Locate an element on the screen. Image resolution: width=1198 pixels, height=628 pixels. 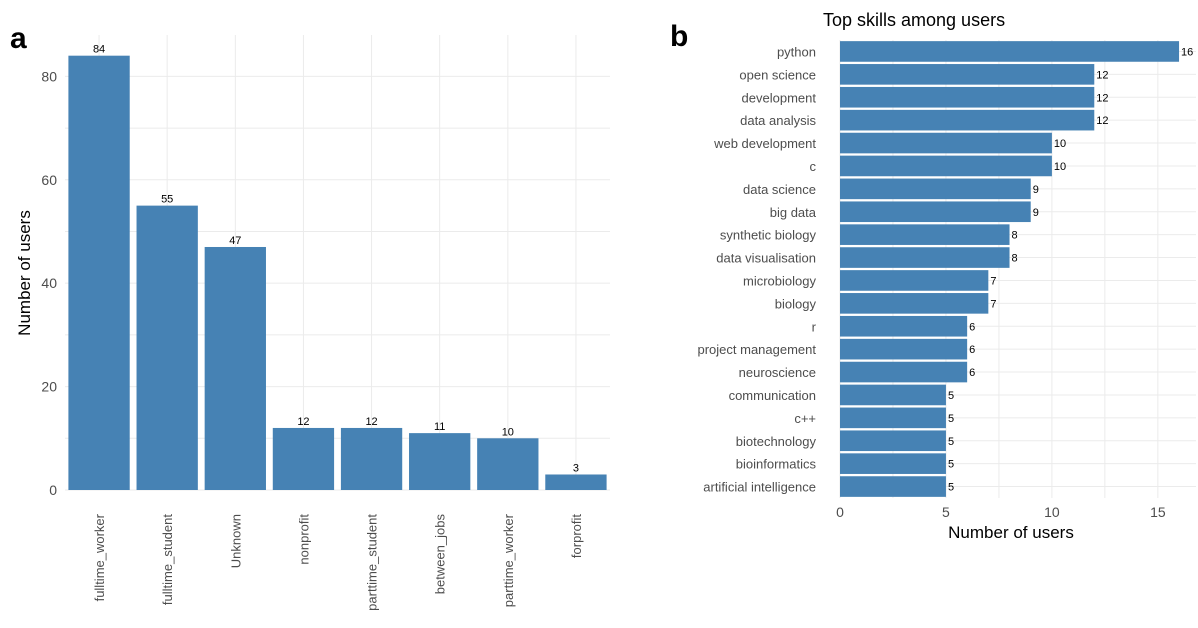
x-tick-label: nonprofit is located at coordinates (303, 539).